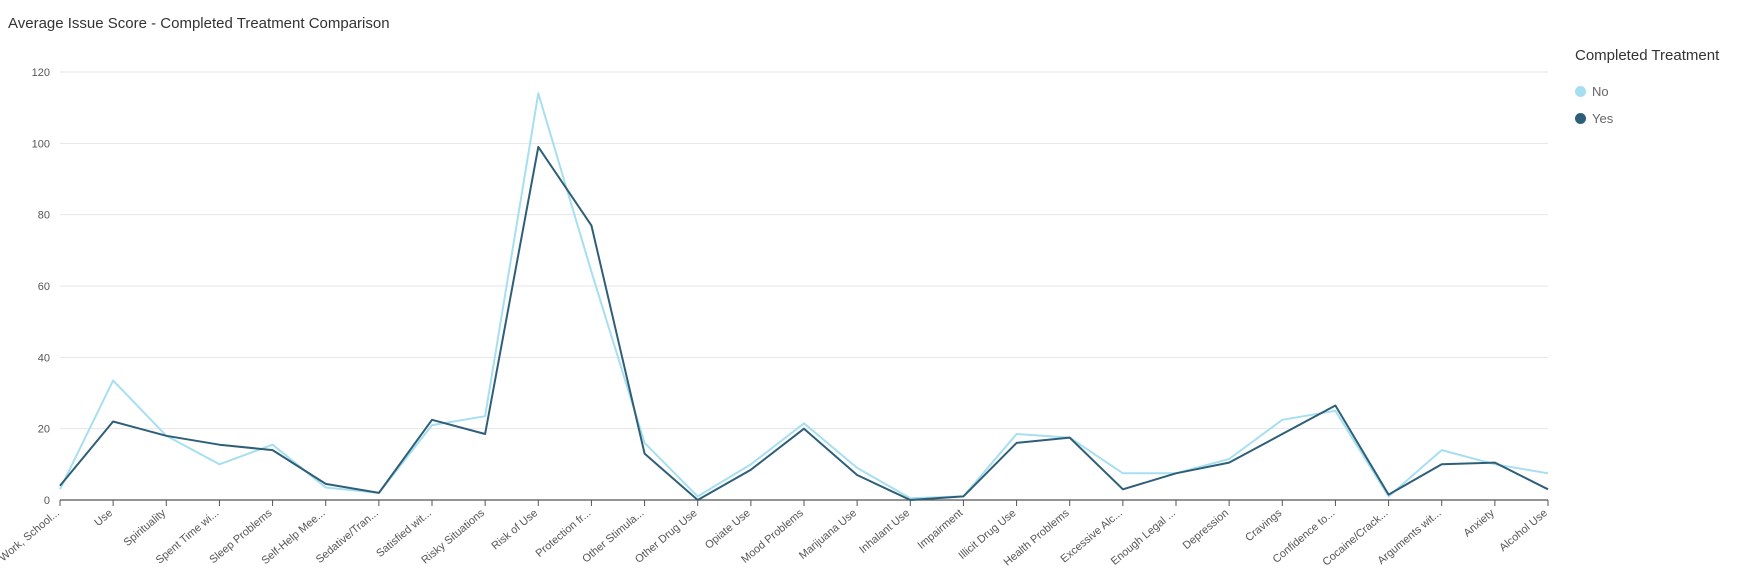 The image size is (1757, 585). What do you see at coordinates (1580, 91) in the screenshot?
I see `legend-marker-no` at bounding box center [1580, 91].